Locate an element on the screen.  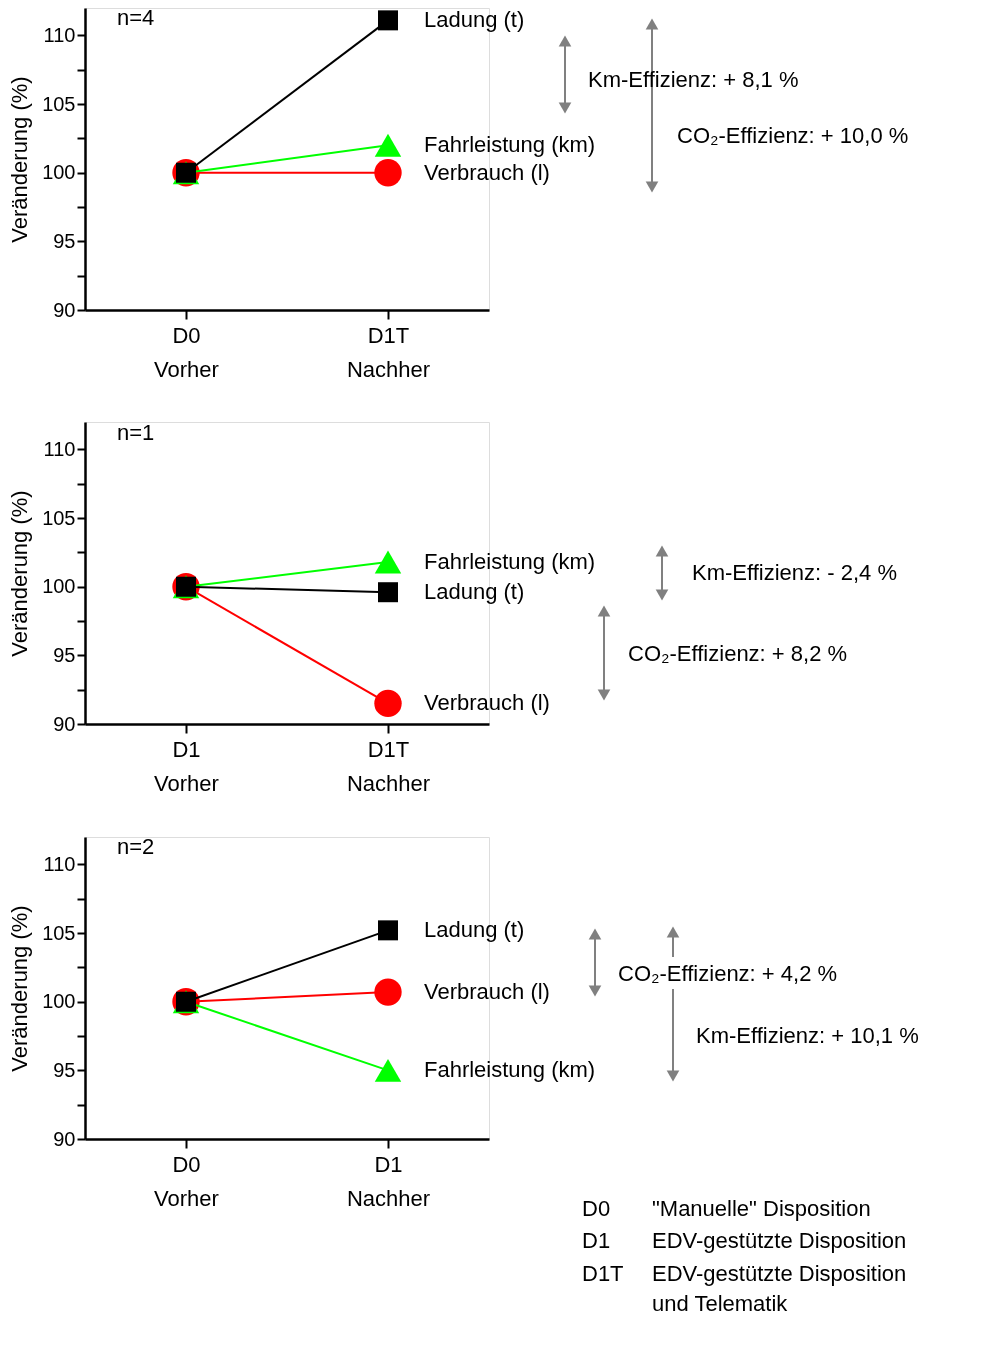
x-tick-label: D1 Nachher is located at coordinates (388, 1181).